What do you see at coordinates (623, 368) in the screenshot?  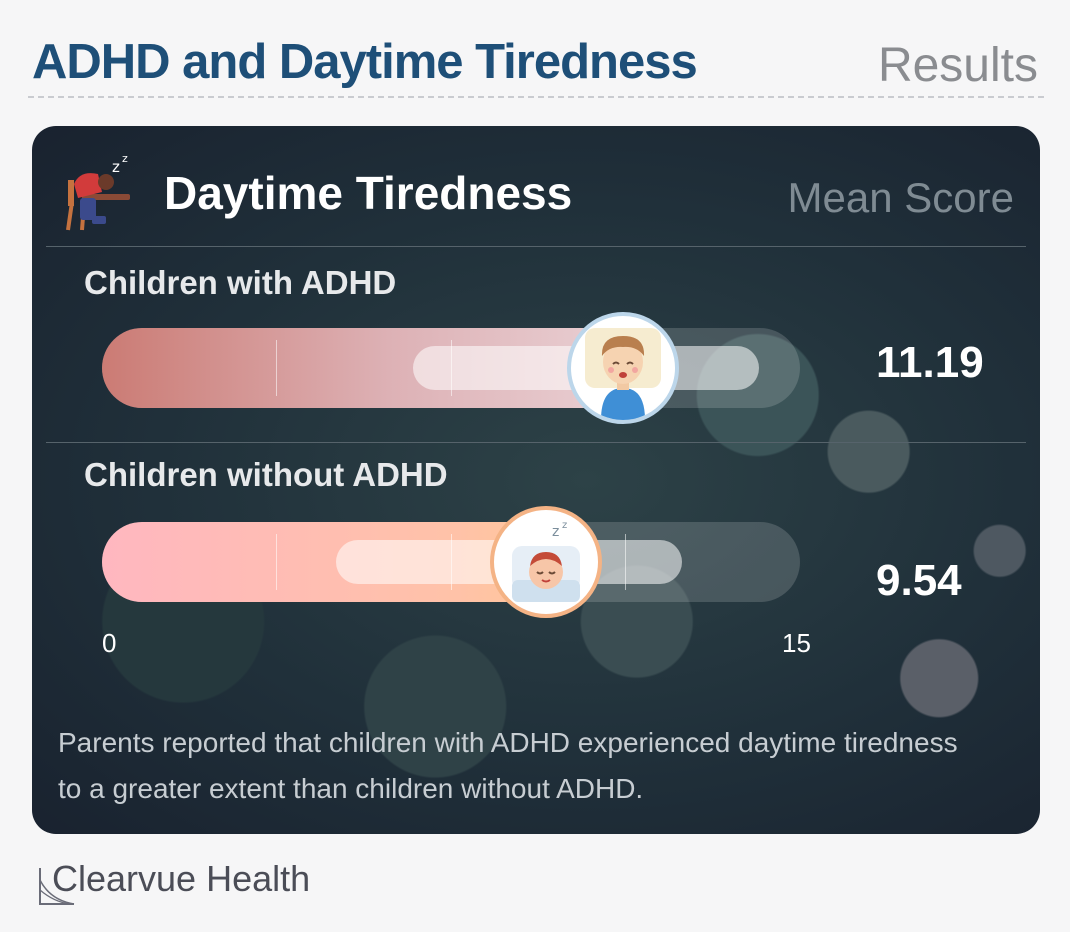 I see `tired-child-icon` at bounding box center [623, 368].